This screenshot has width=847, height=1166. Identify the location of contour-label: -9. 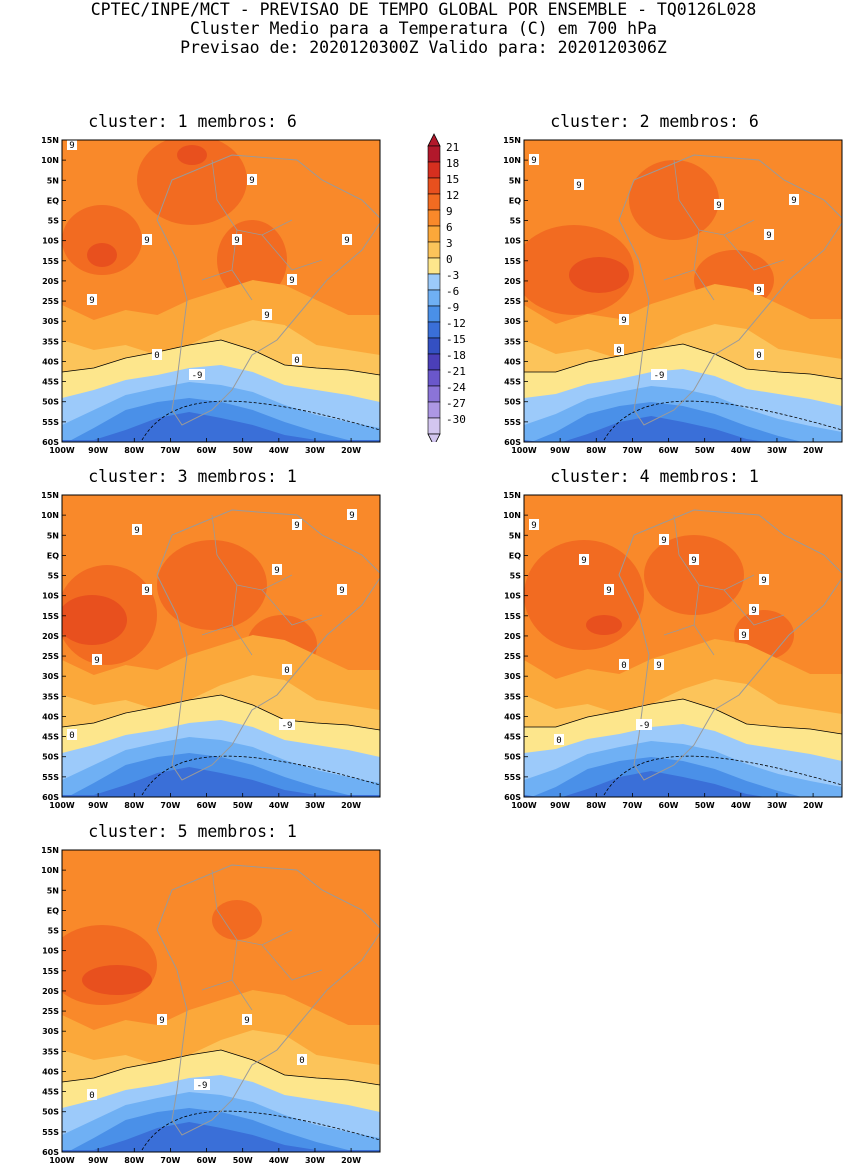
(197, 375).